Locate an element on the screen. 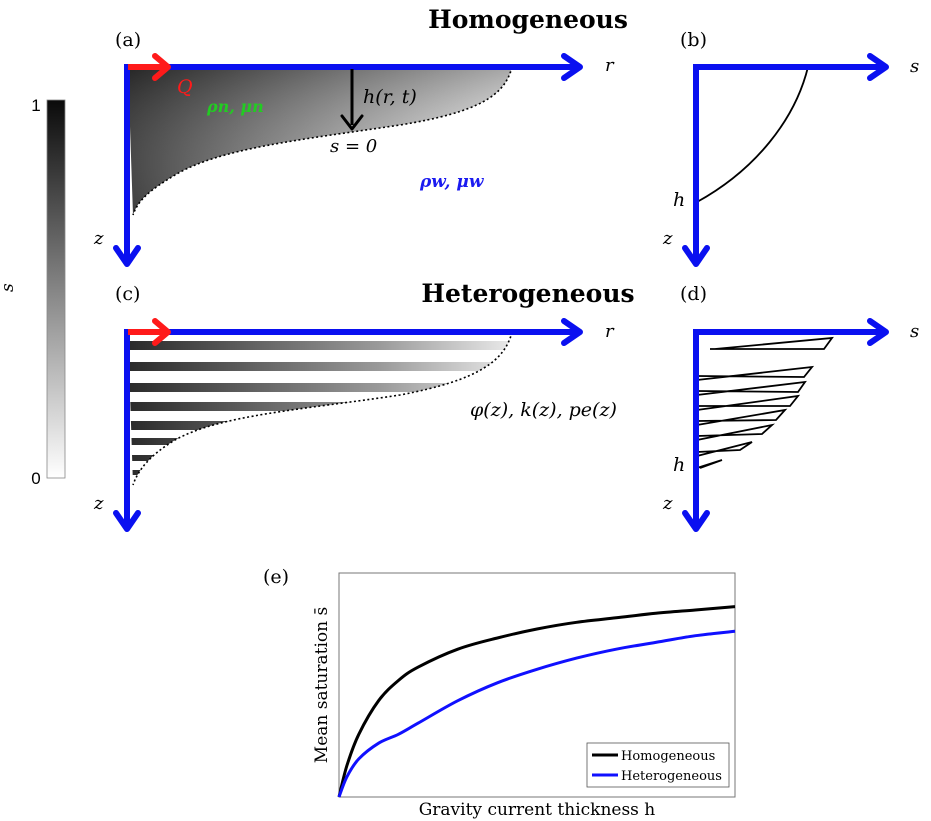 This screenshot has width=931, height=821. chart-legend: Homogeneous Heterogeneous is located at coordinates (658, 765).